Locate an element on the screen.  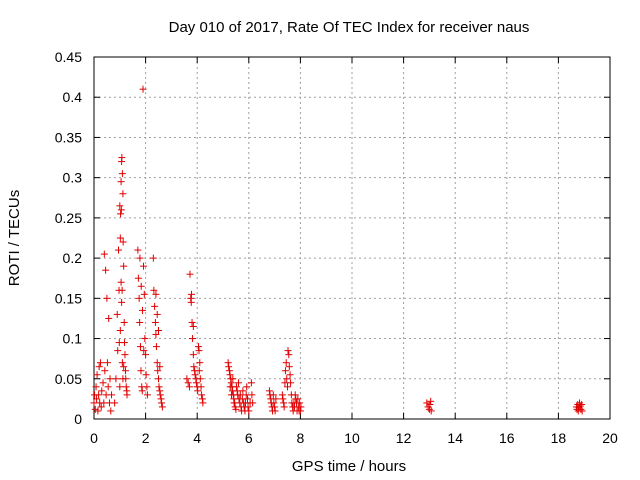
x-tick-label: 6 is located at coordinates (249, 438).